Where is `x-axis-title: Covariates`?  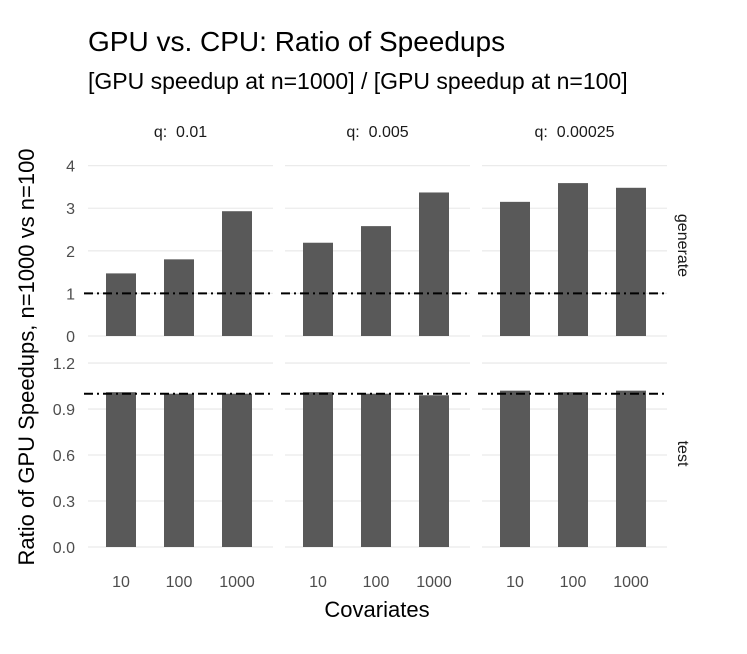
x-axis-title: Covariates is located at coordinates (376, 609).